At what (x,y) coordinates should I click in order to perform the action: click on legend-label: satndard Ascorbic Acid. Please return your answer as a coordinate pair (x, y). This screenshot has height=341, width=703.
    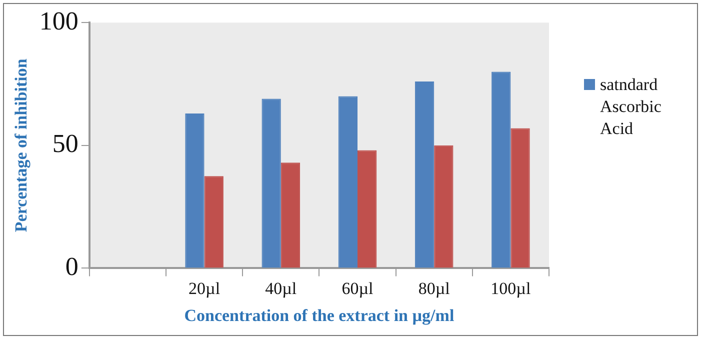
    Looking at the image, I should click on (631, 107).